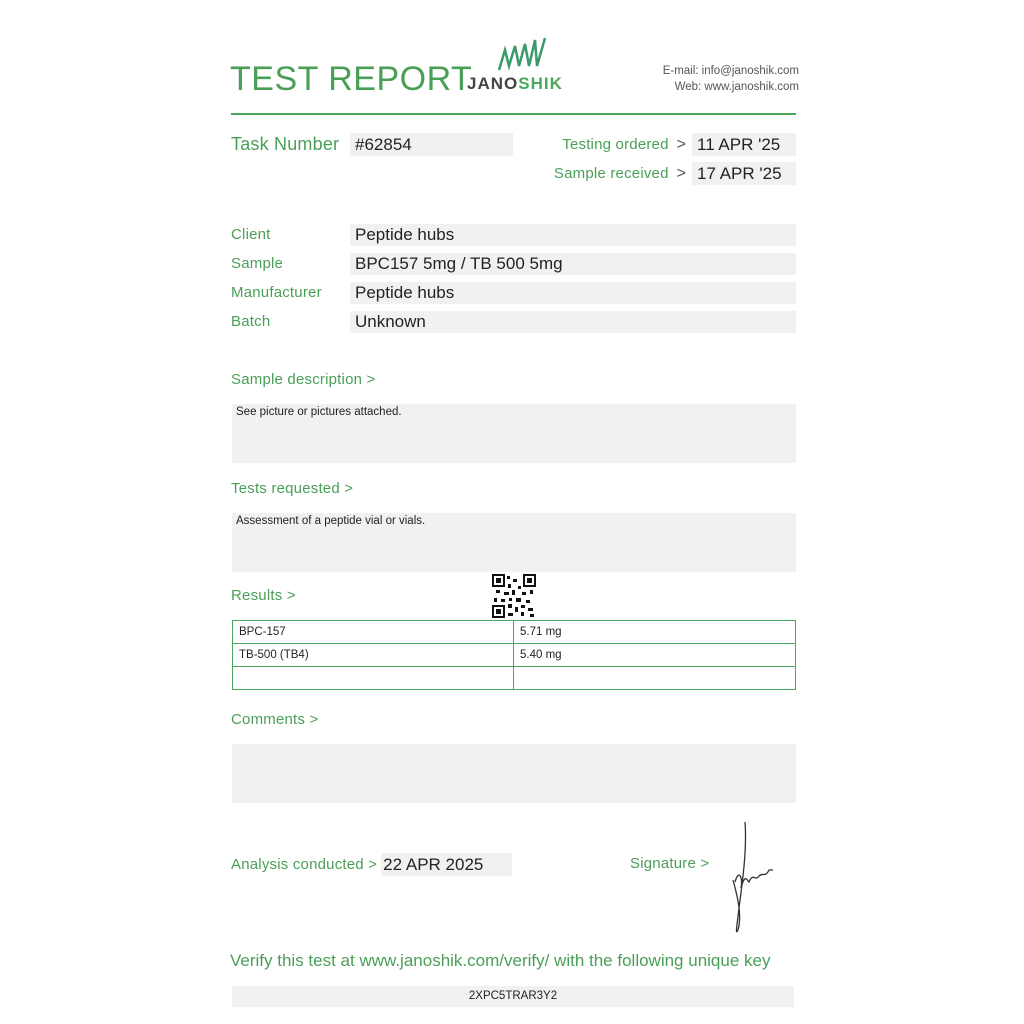 The width and height of the screenshot is (1024, 1024). What do you see at coordinates (373, 632) in the screenshot?
I see `result-compound: BPC-157` at bounding box center [373, 632].